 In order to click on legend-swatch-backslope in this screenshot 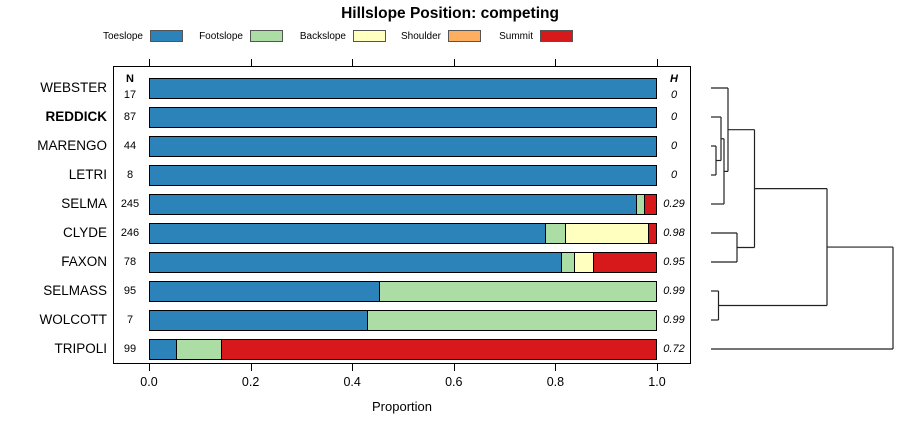, I will do `click(369, 36)`.